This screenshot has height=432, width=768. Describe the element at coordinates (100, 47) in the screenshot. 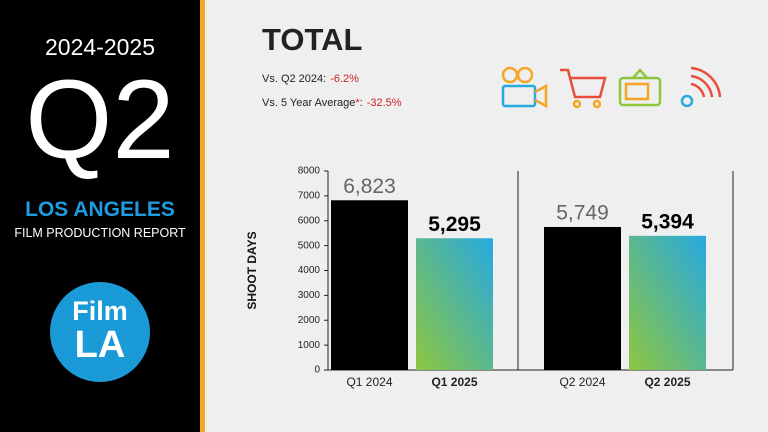

I see `years: 2024-2025` at that location.